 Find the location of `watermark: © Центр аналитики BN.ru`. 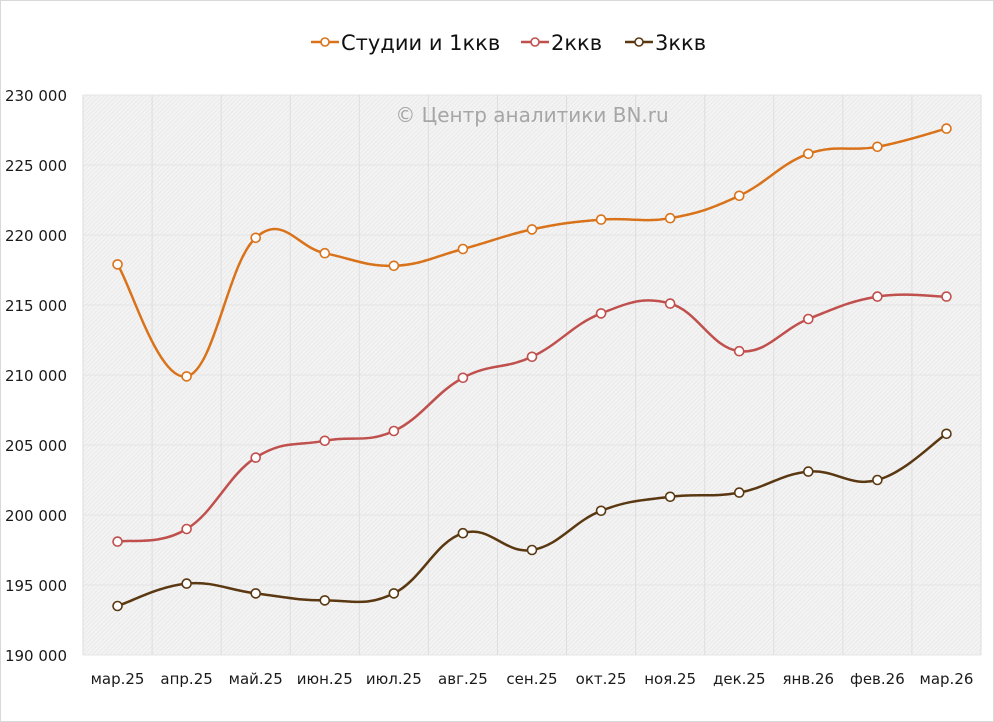

watermark: © Центр аналитики BN.ru is located at coordinates (531, 115).